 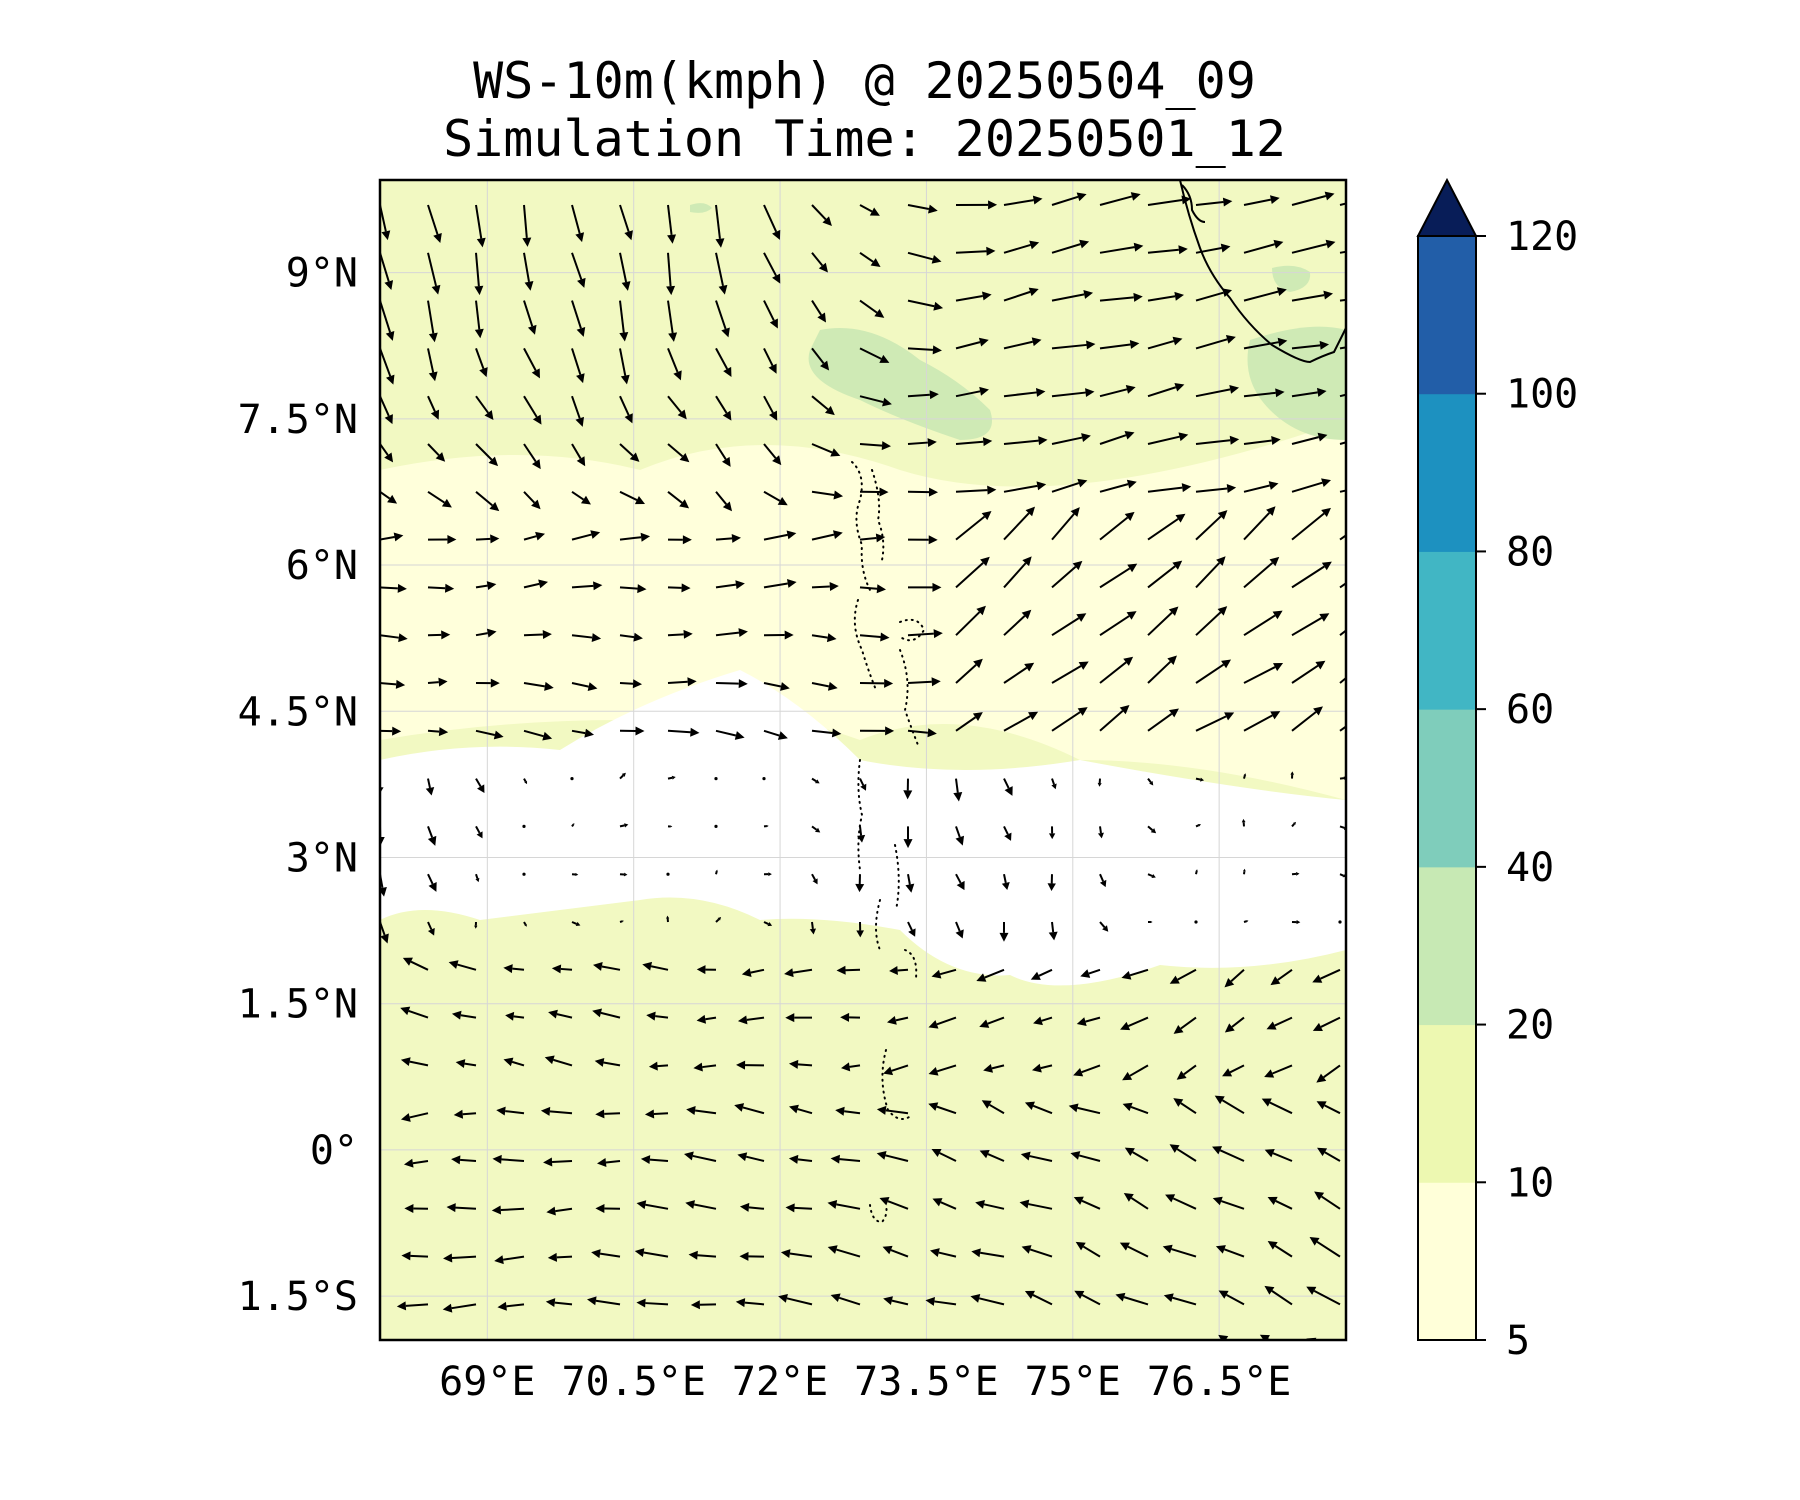 I want to click on lat-tick-label: 0°, so click(x=334, y=1151).